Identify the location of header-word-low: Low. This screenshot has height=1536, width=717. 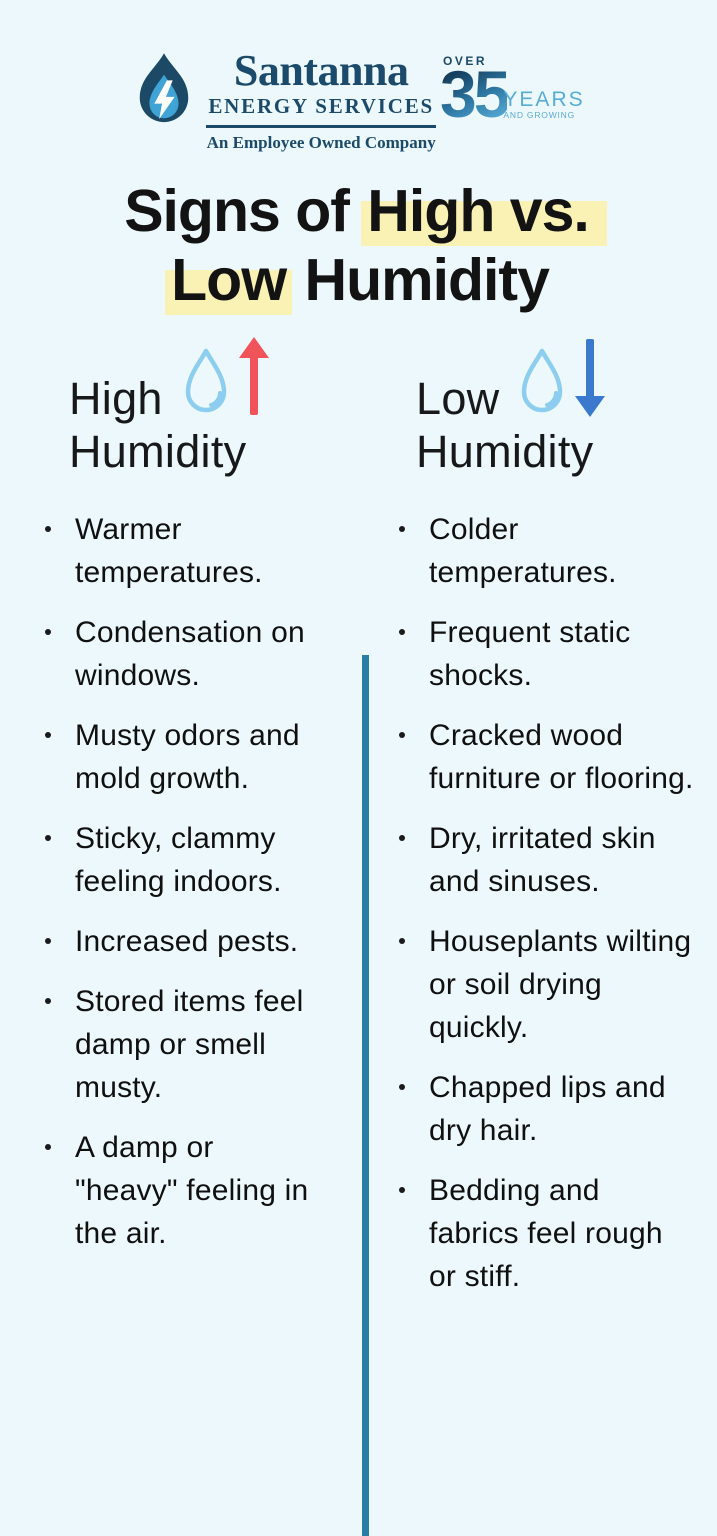
(458, 398).